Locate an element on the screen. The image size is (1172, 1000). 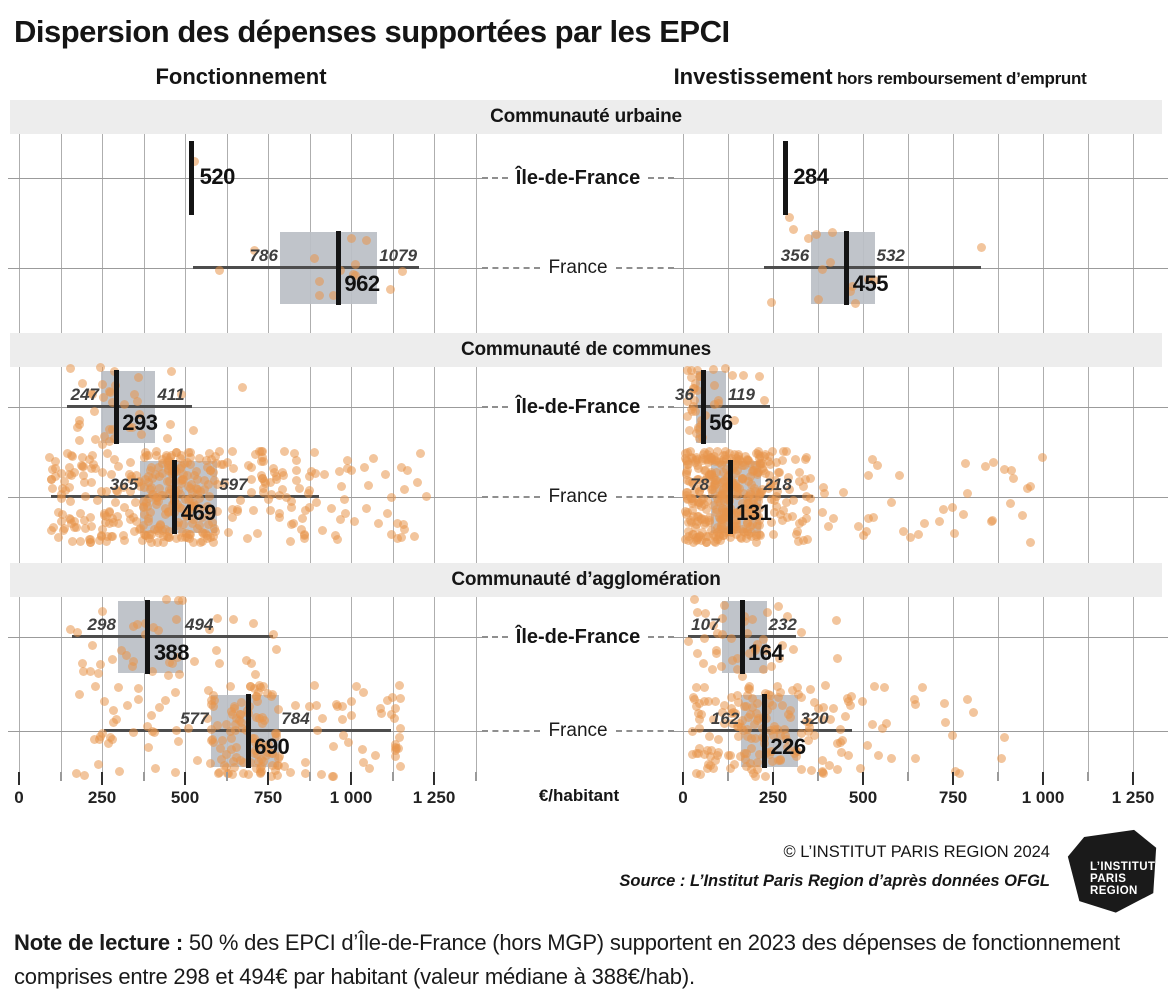
row-line is located at coordinates (245, 178).